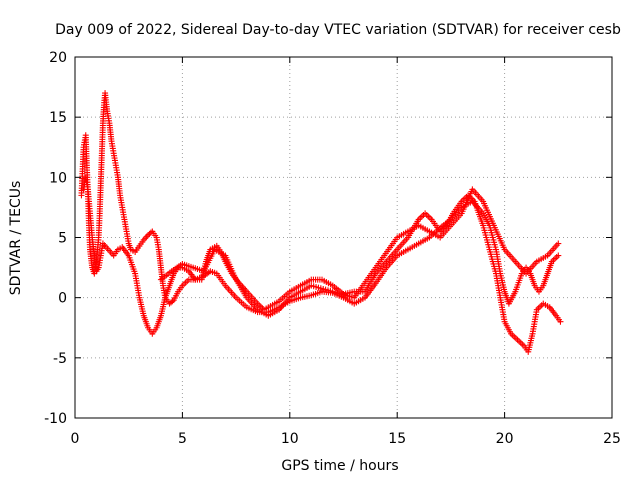 Image resolution: width=640 pixels, height=480 pixels. What do you see at coordinates (505, 439) in the screenshot?
I see `x-tick-label: 20` at bounding box center [505, 439].